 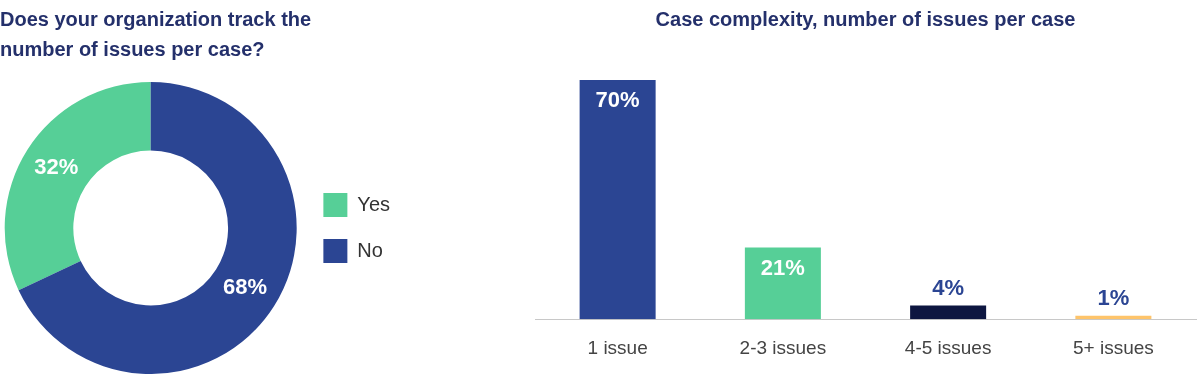 I want to click on x-tick-label: 5+ issues, so click(x=1113, y=347).